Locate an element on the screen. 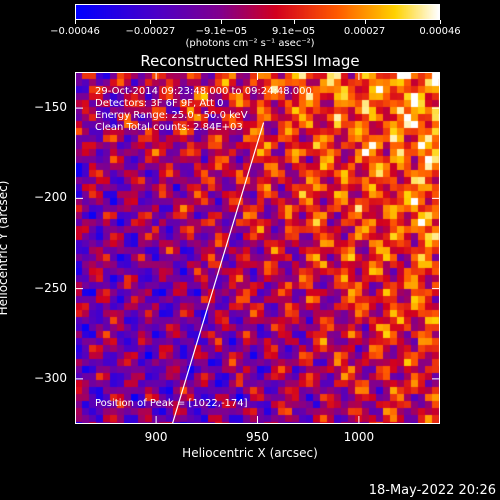  colorbar-units: (photons cm⁻² s⁻¹ asec⁻²) is located at coordinates (250, 43).